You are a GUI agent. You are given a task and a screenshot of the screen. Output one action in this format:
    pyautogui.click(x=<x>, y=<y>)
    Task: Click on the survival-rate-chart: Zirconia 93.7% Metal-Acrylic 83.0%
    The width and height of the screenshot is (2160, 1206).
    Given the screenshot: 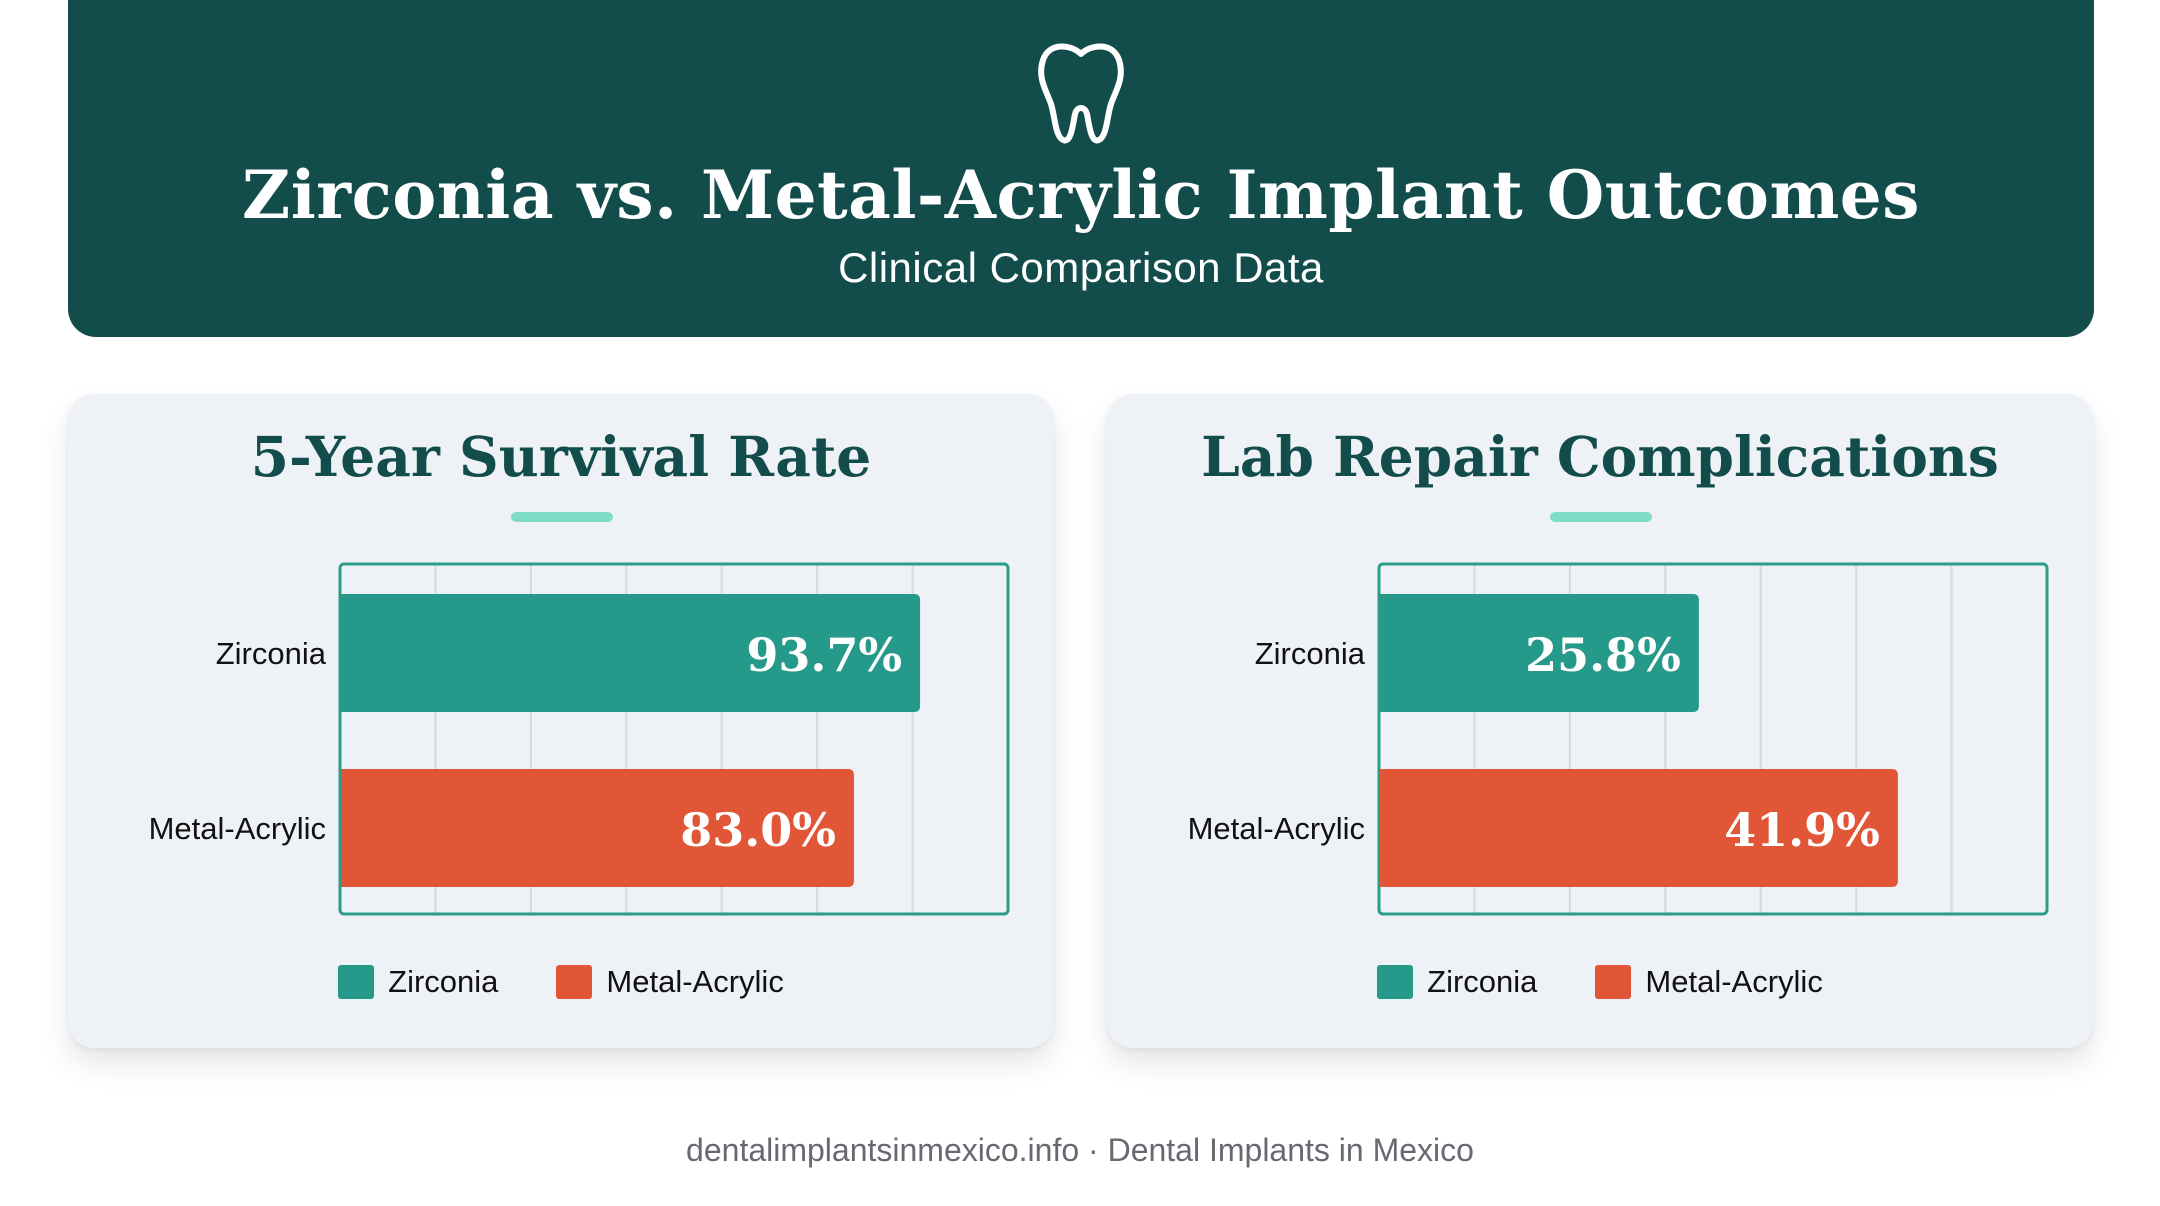 What is the action you would take?
    pyautogui.click(x=579, y=739)
    